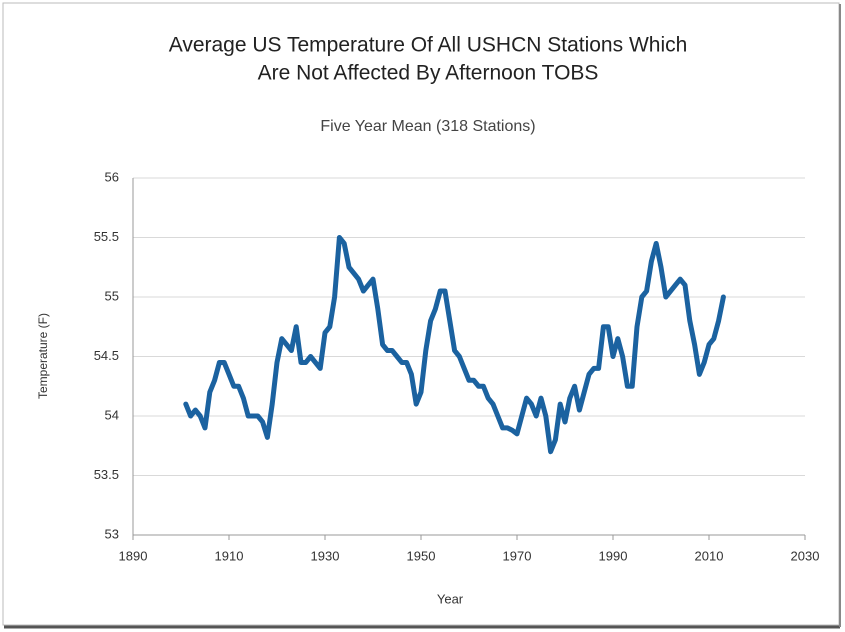 The image size is (845, 632). I want to click on x-tick-label: 1930, so click(325, 555).